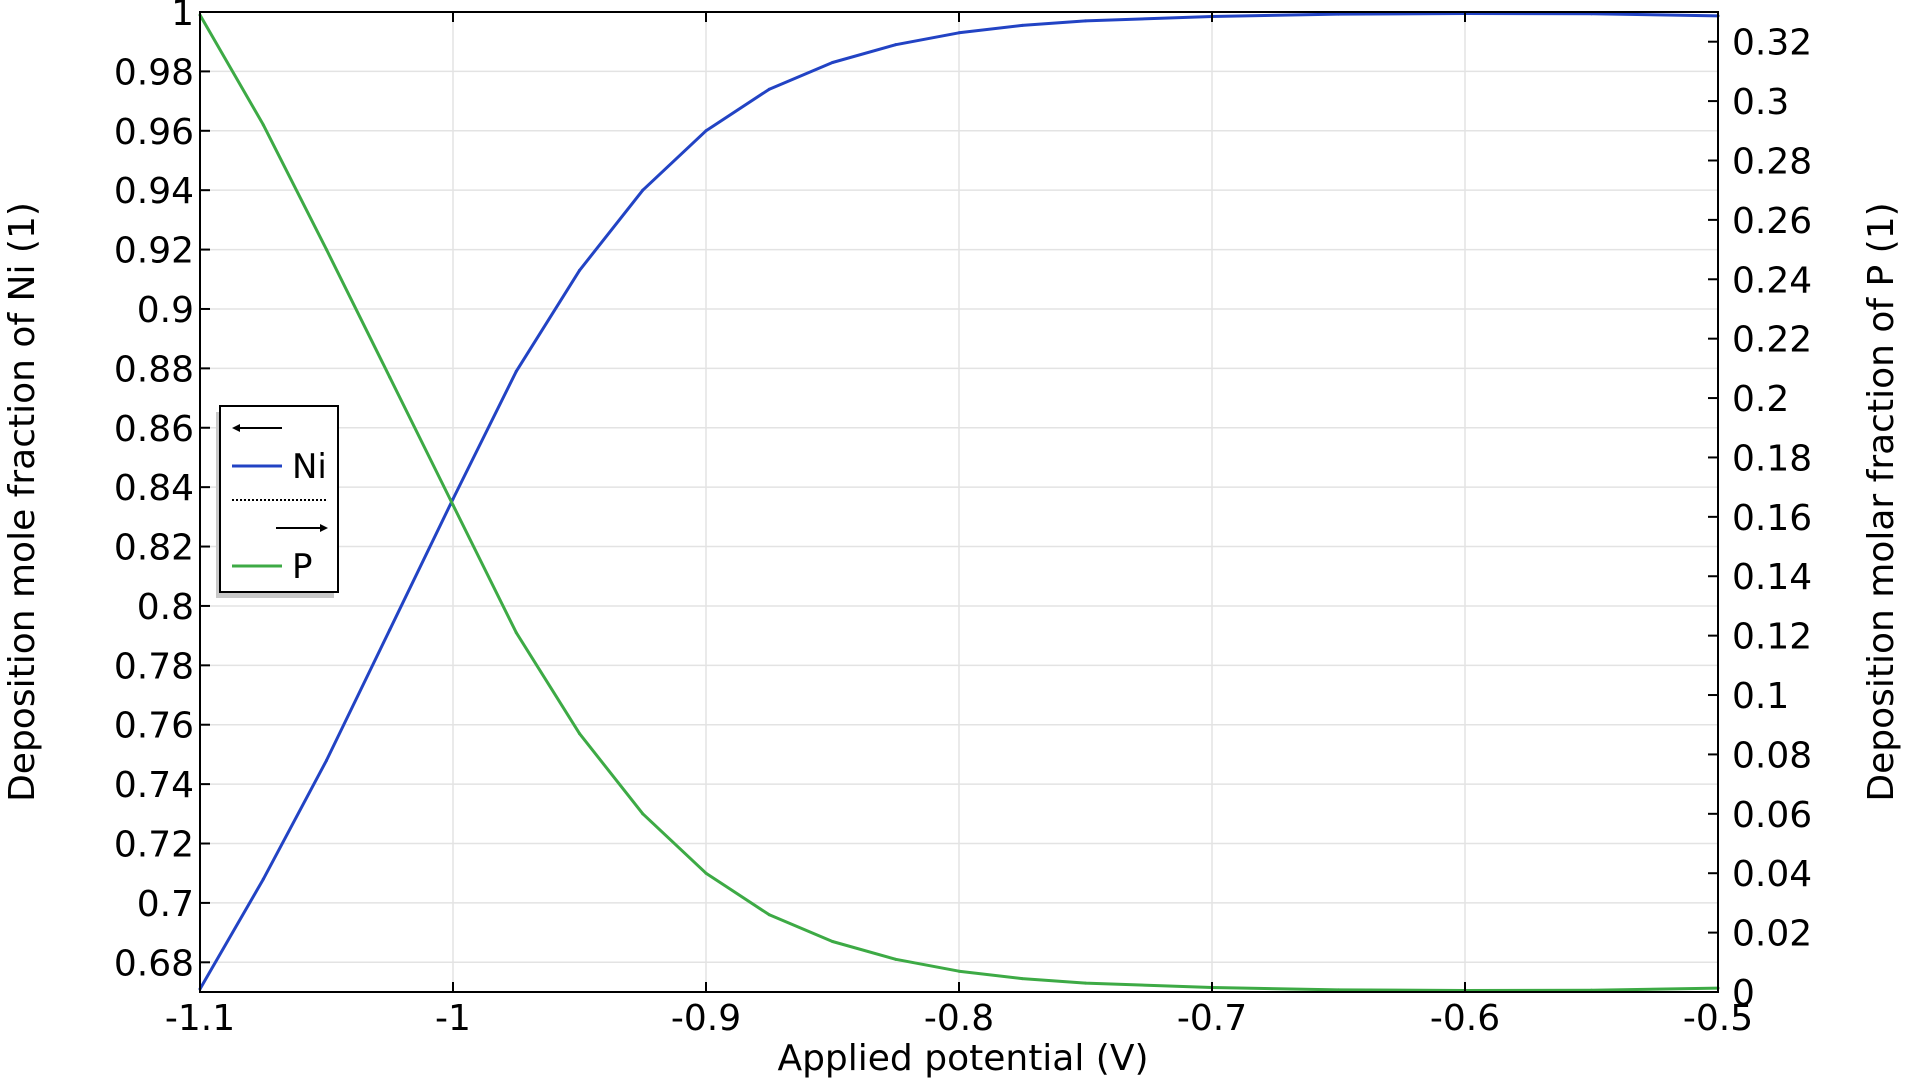  I want to click on x-tick-label: -0.9, so click(706, 1018).